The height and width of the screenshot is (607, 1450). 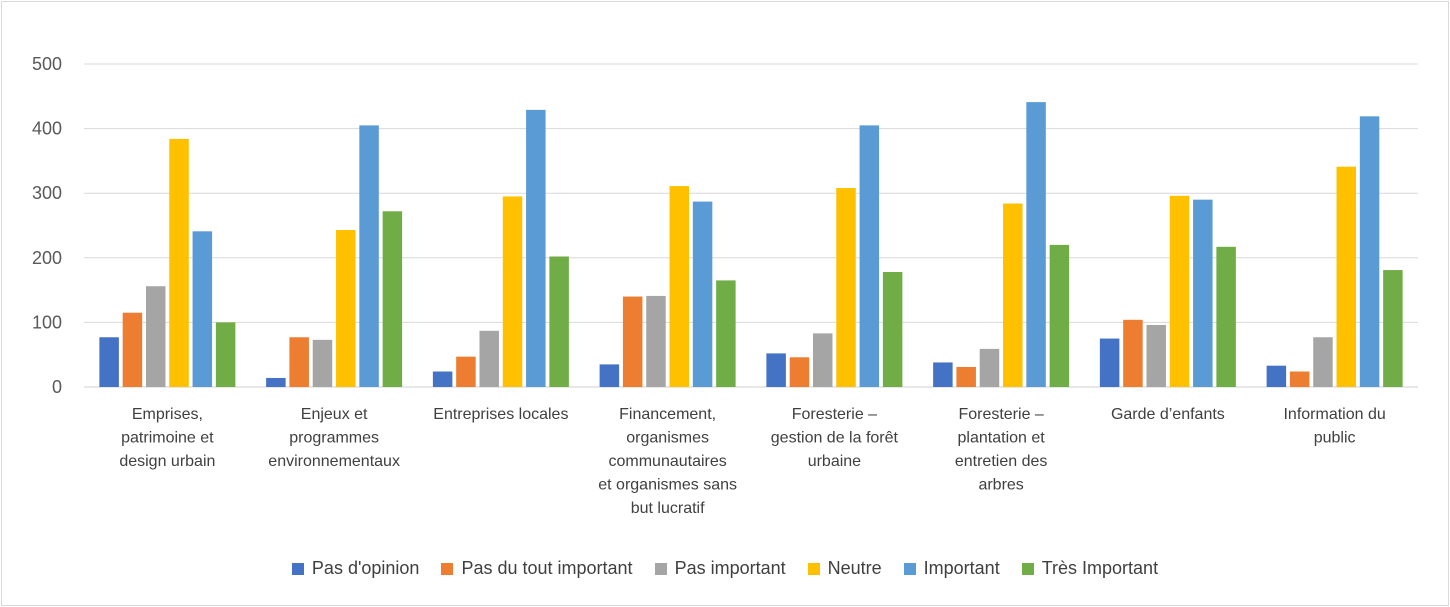 What do you see at coordinates (730, 568) in the screenshot?
I see `legend-label: Pas important` at bounding box center [730, 568].